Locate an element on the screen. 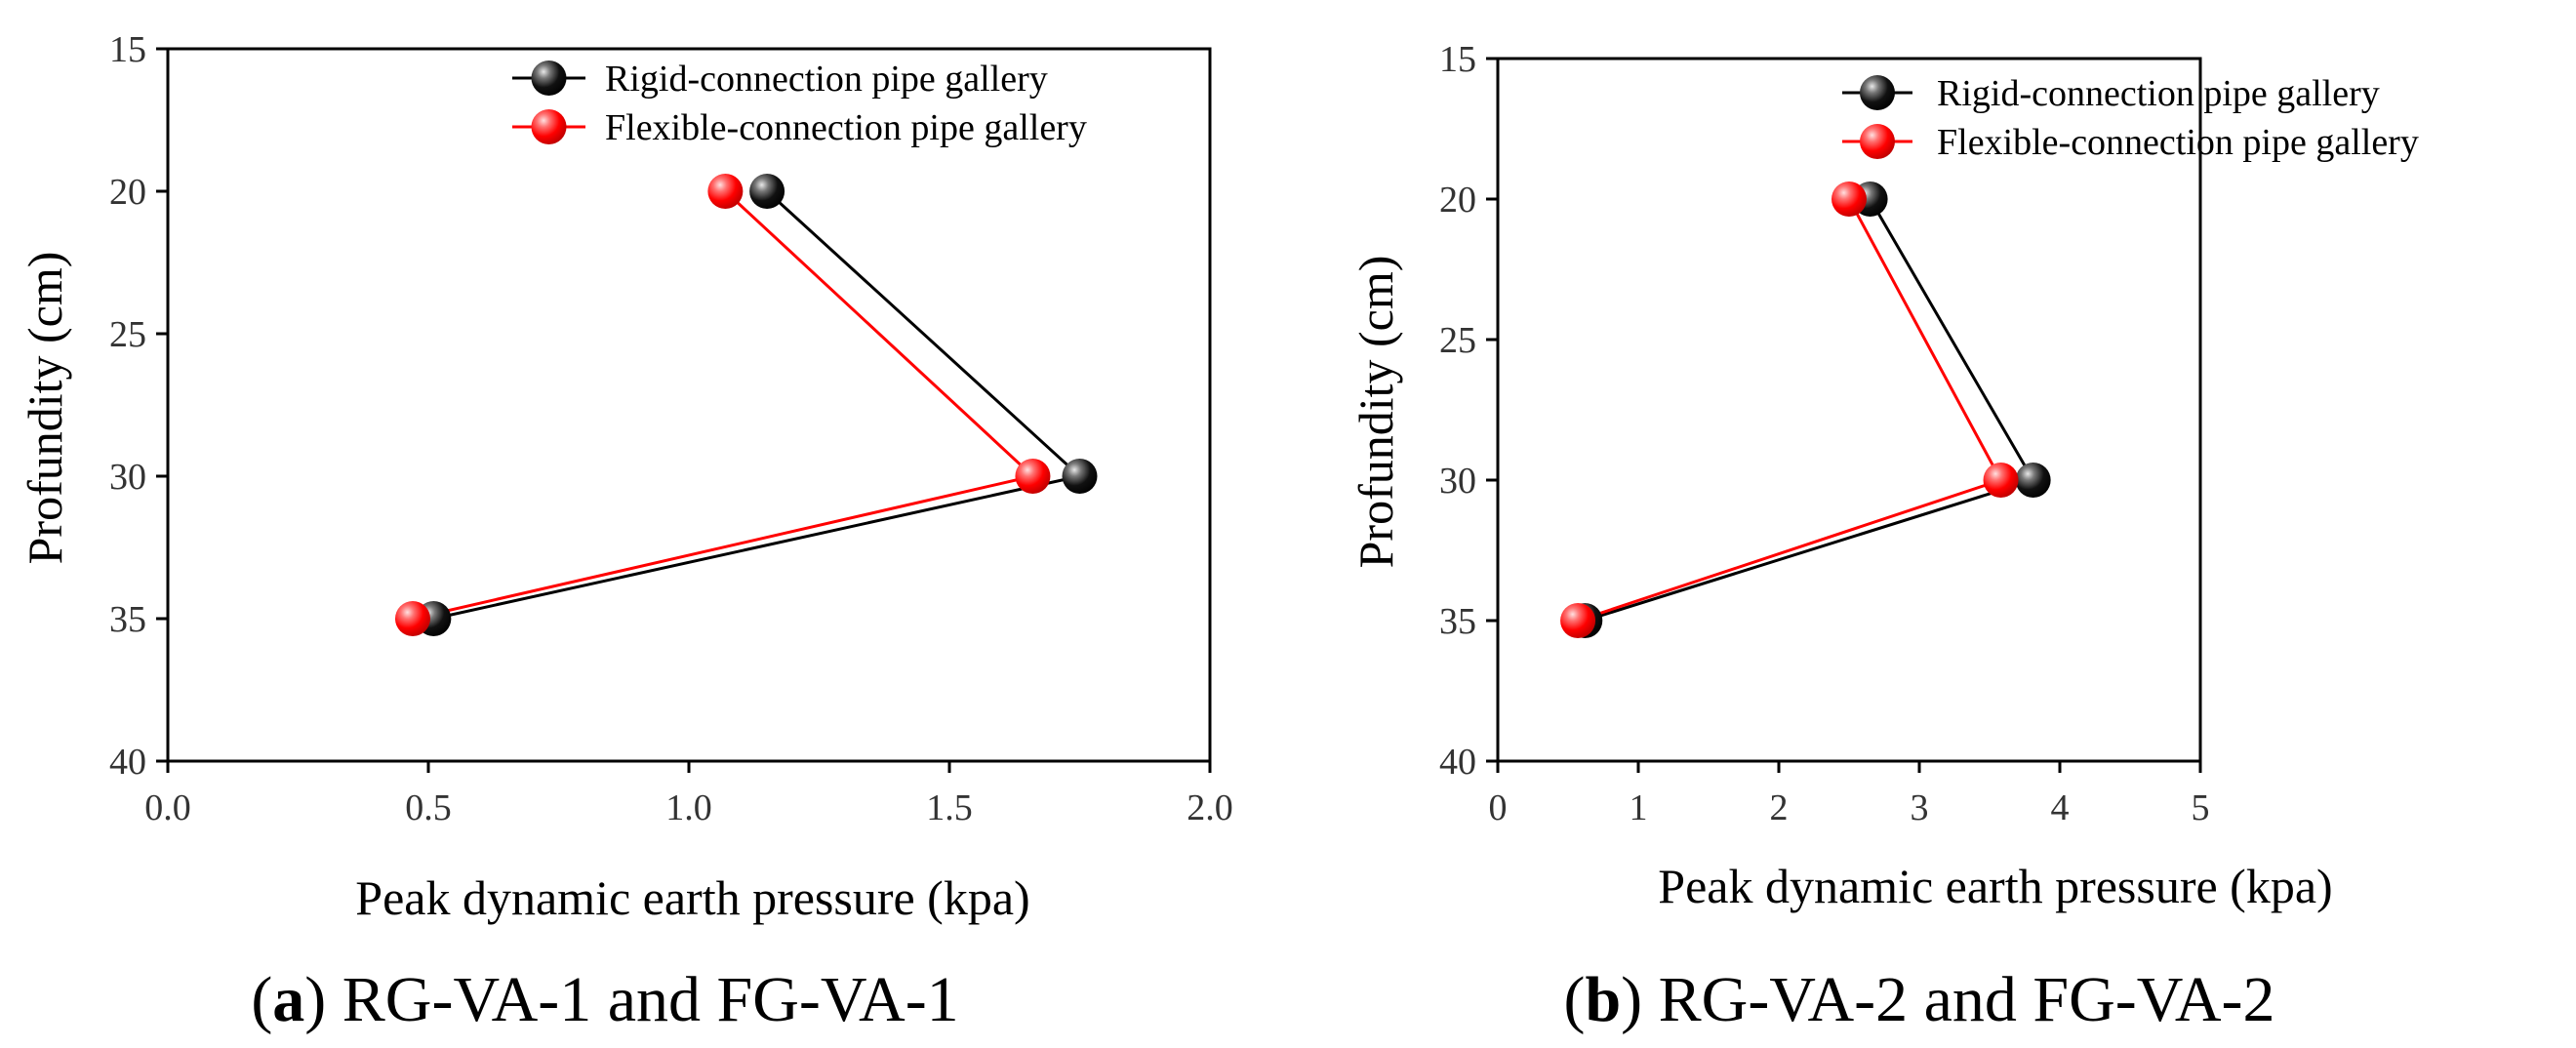 The image size is (2576, 1048). x-tick-label: 0.0 is located at coordinates (167, 807).